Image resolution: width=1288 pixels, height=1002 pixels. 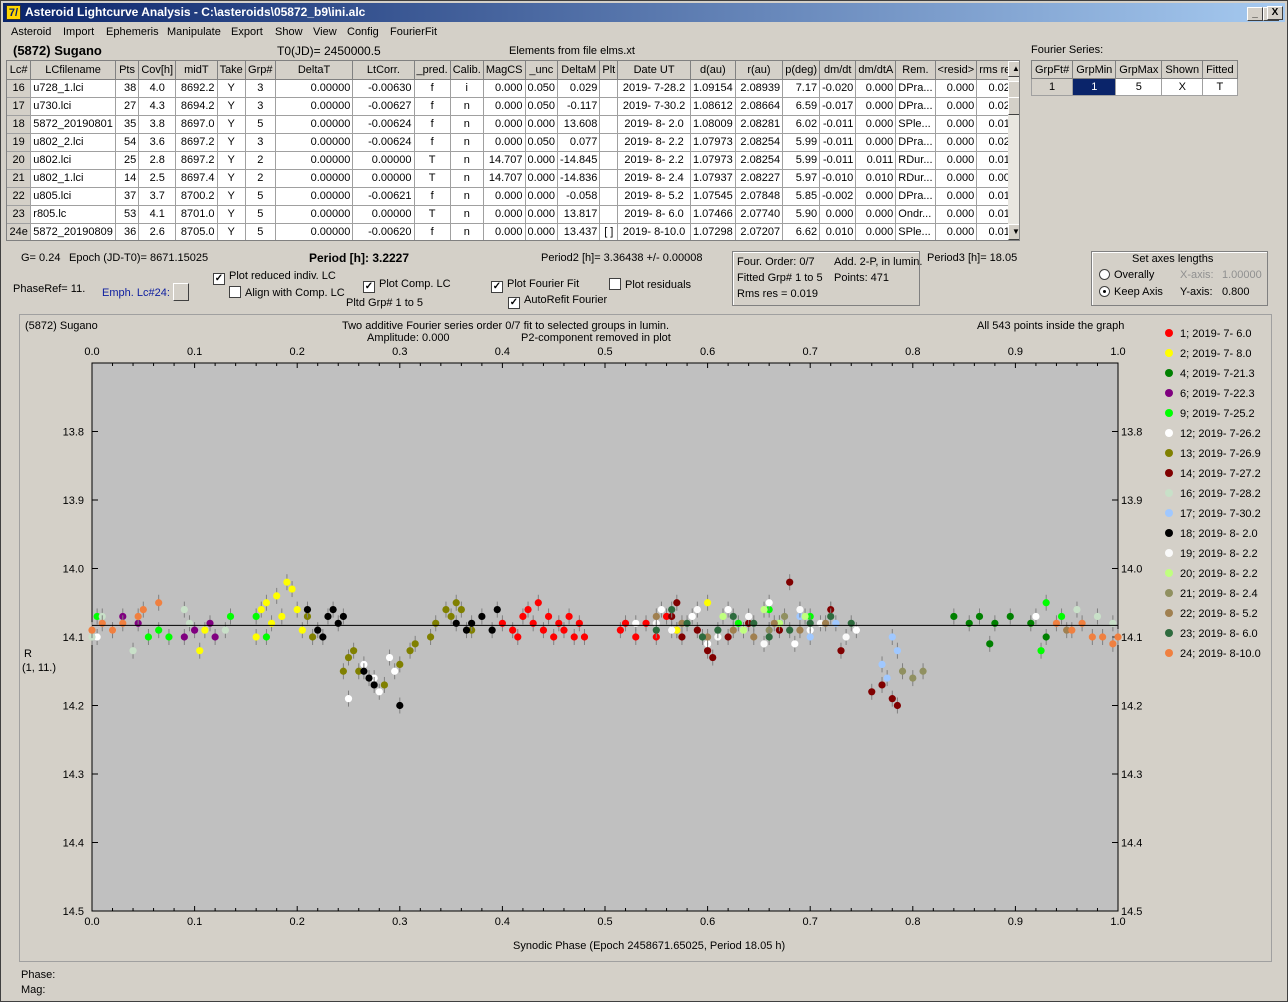 What do you see at coordinates (73, 88) in the screenshot?
I see `table-cell: u728_1.lci` at bounding box center [73, 88].